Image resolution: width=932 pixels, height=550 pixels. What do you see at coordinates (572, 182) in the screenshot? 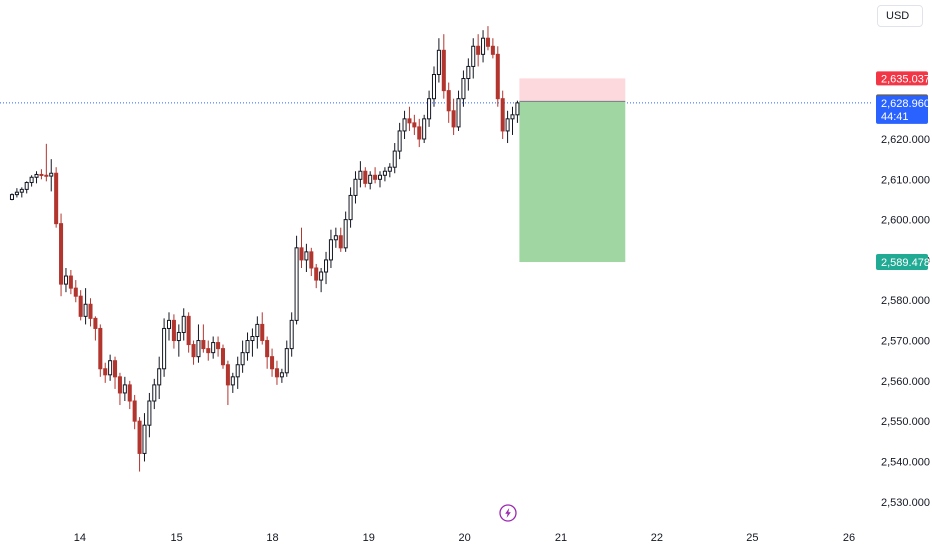
I see `take-profit-zone` at bounding box center [572, 182].